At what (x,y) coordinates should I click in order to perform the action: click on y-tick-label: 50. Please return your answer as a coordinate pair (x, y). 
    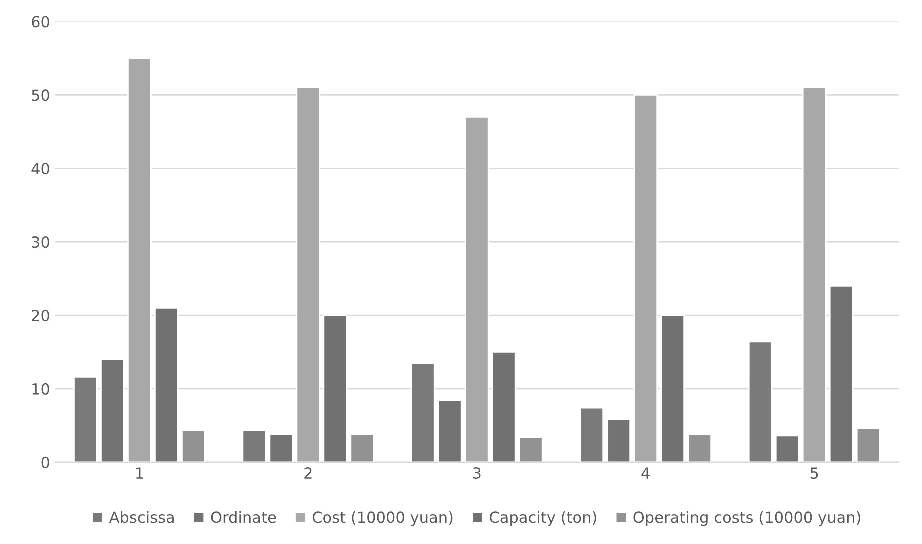
    Looking at the image, I should click on (41, 96).